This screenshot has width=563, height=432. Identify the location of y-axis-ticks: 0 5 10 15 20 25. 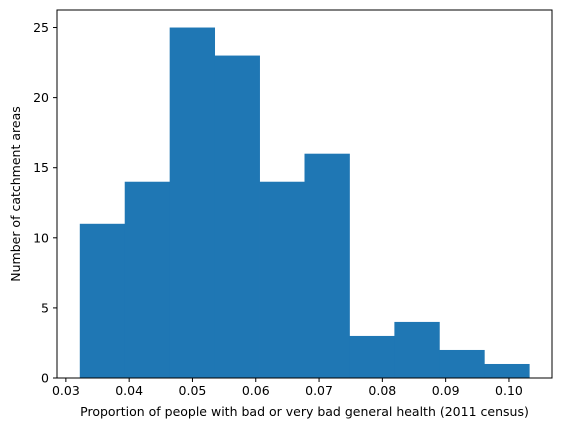
(45, 203).